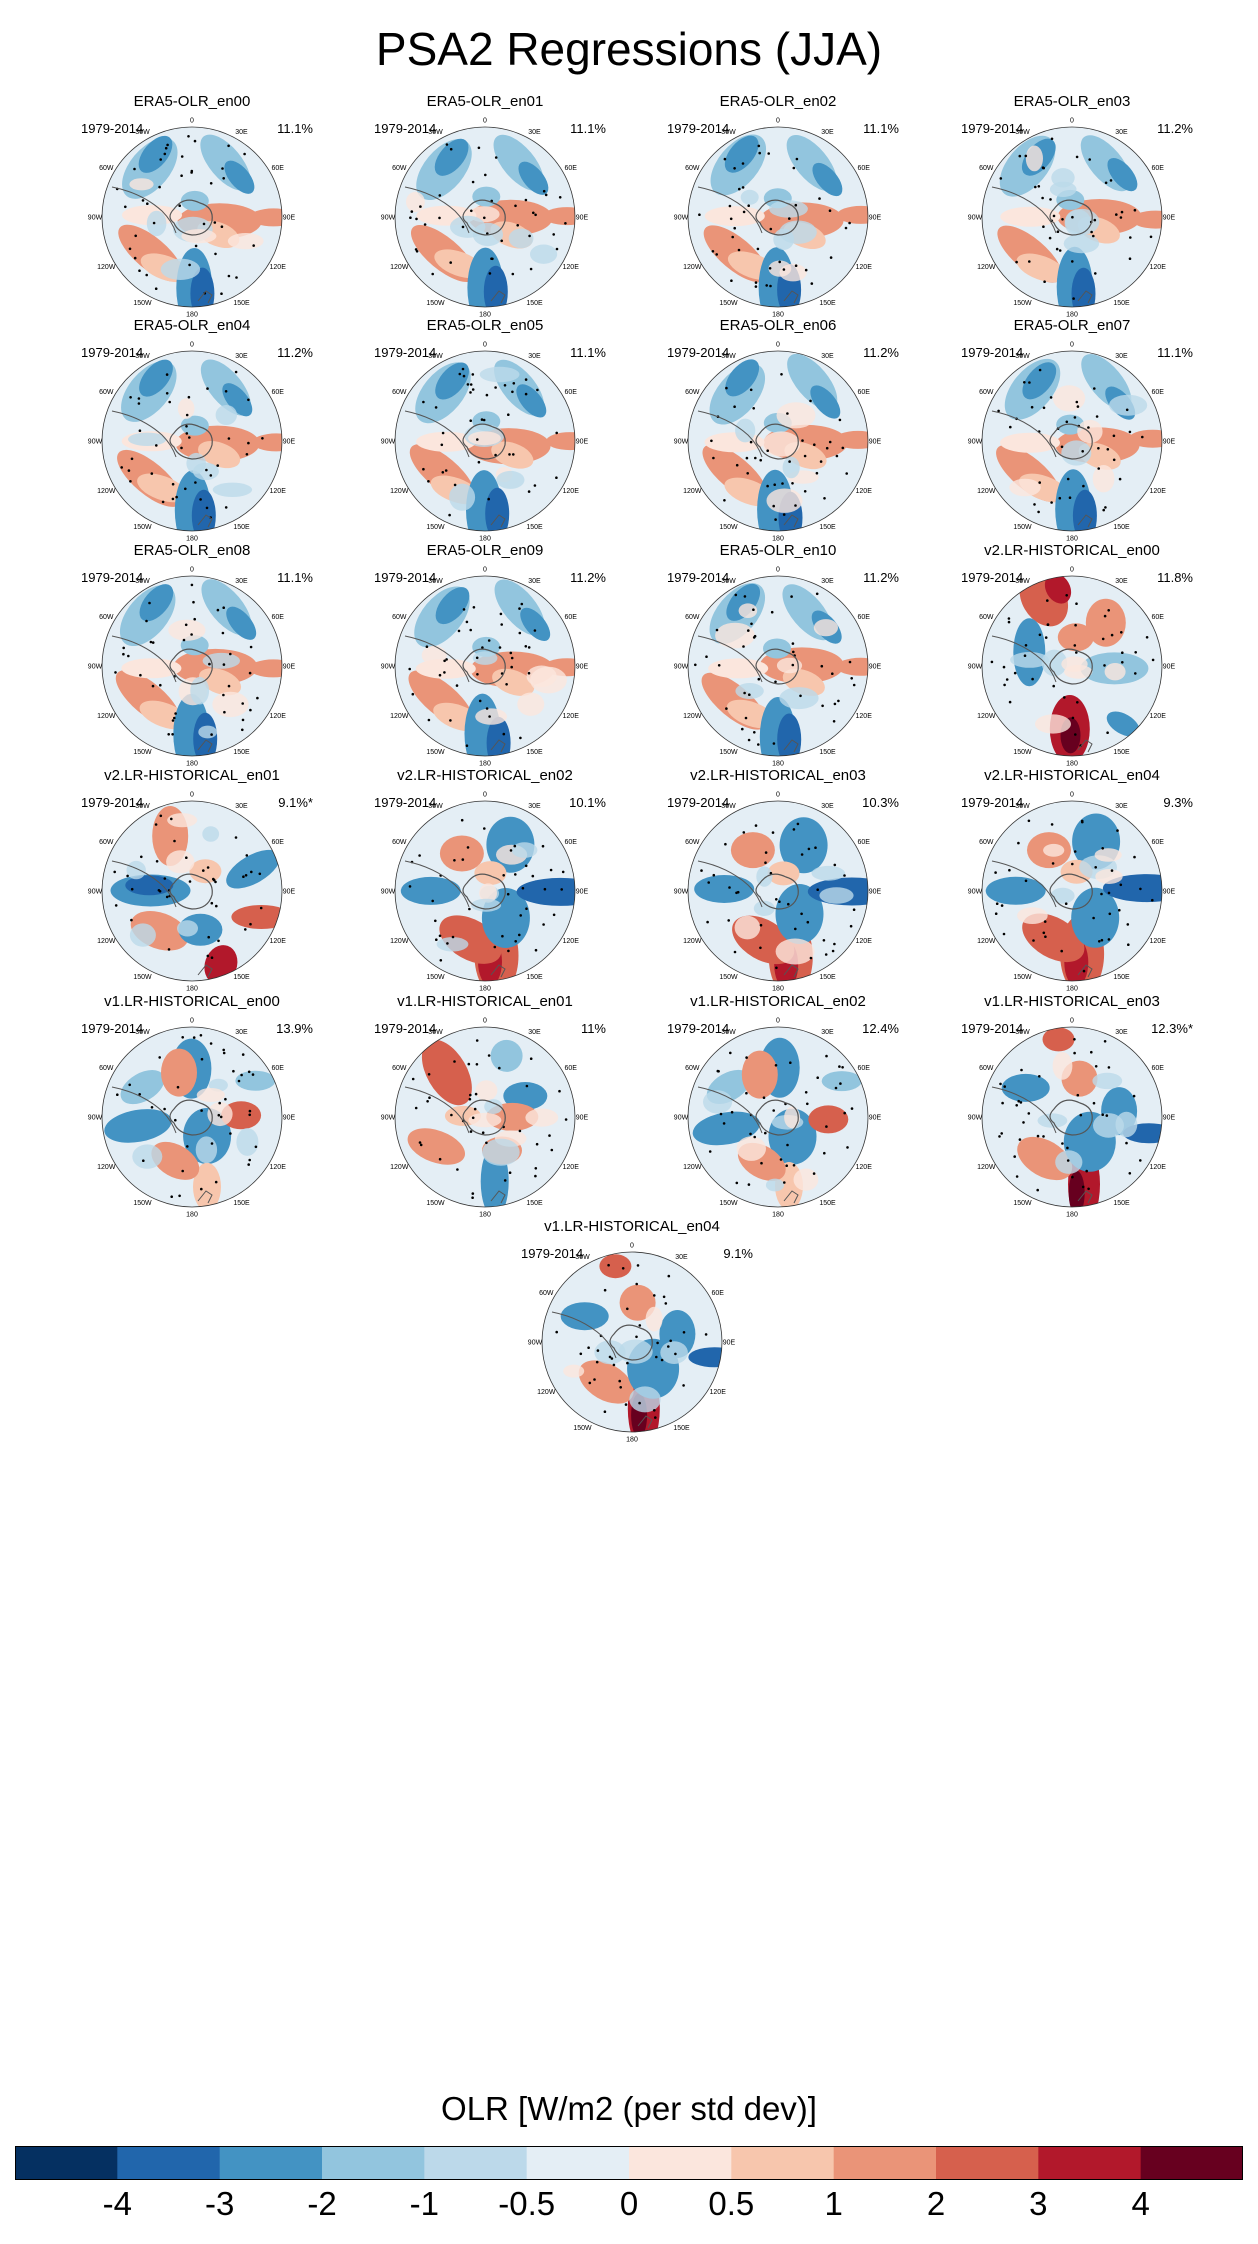 The width and height of the screenshot is (1258, 2244). I want to click on longitude-label: 30W, so click(728, 806).